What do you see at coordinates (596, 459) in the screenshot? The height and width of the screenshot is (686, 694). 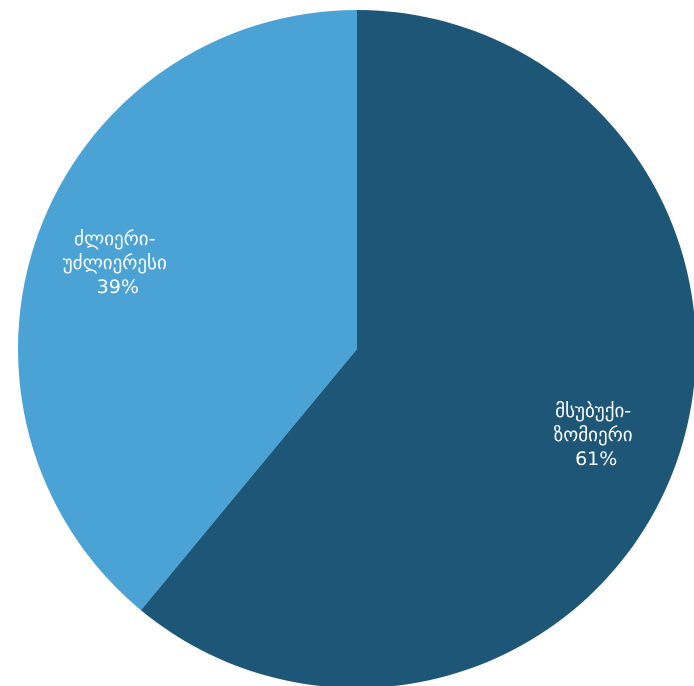 I see `slice-label-moderate-value: 61%` at bounding box center [596, 459].